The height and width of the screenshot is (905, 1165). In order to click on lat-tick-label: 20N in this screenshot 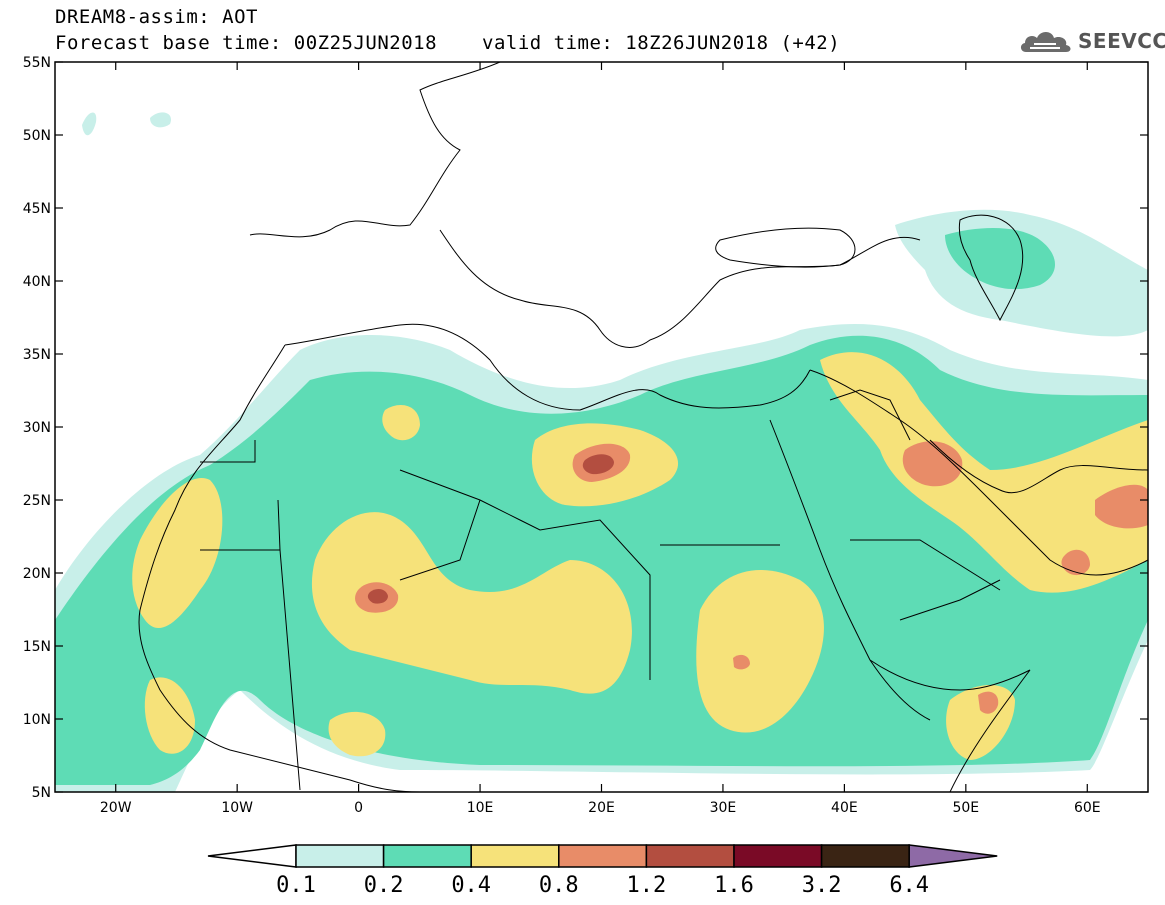, I will do `click(37, 574)`.